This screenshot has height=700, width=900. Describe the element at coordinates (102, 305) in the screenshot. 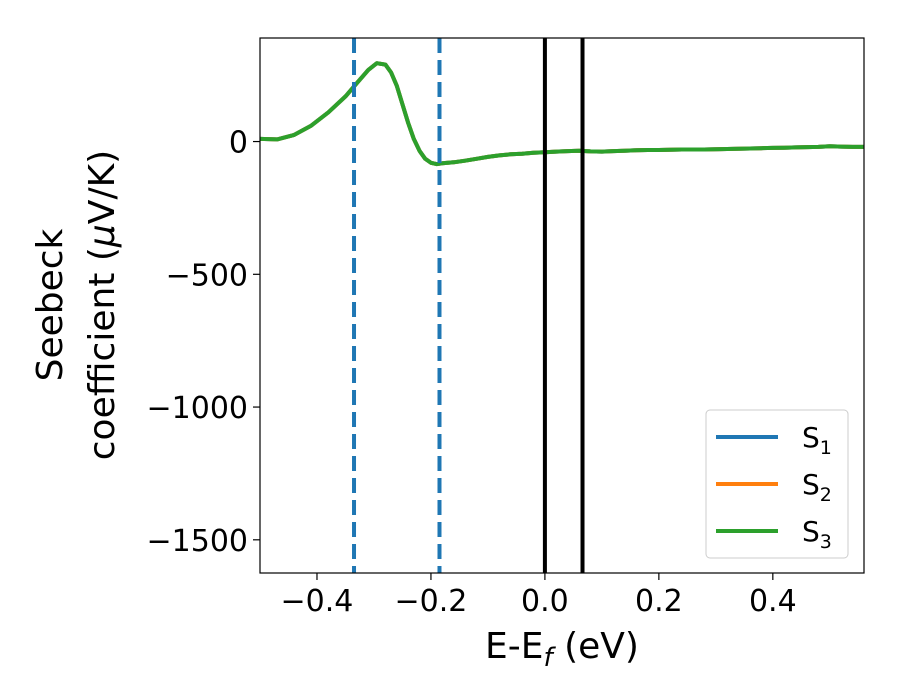

I see `y-axis-label-line2: coefficient (μV/K)` at that location.